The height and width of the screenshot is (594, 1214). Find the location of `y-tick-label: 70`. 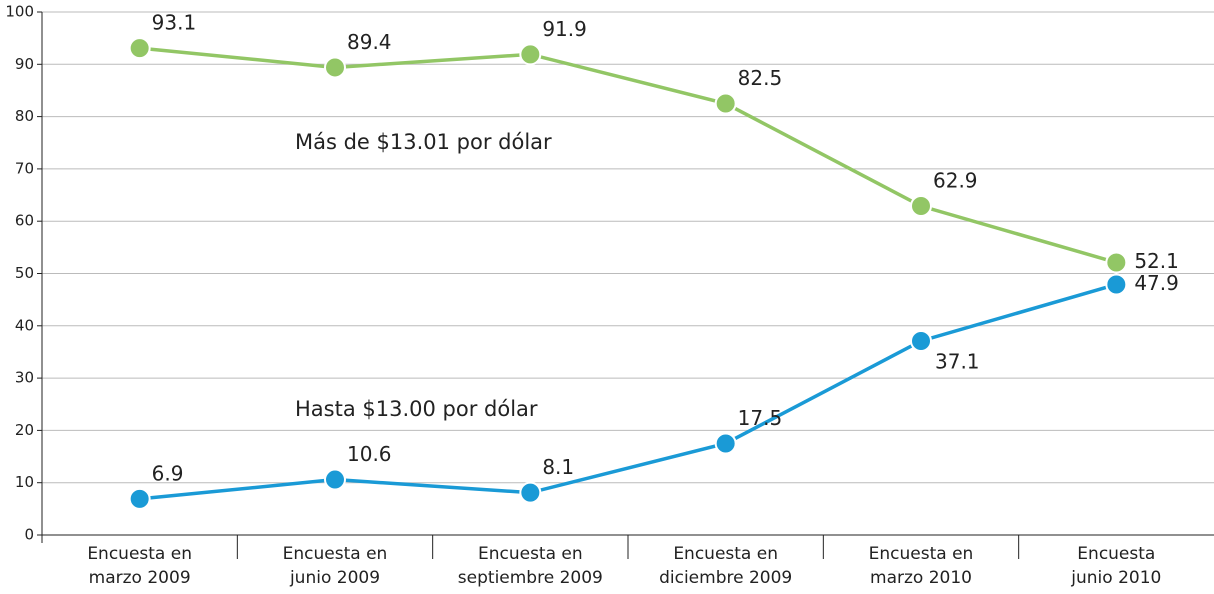

y-tick-label: 70 is located at coordinates (24, 168).